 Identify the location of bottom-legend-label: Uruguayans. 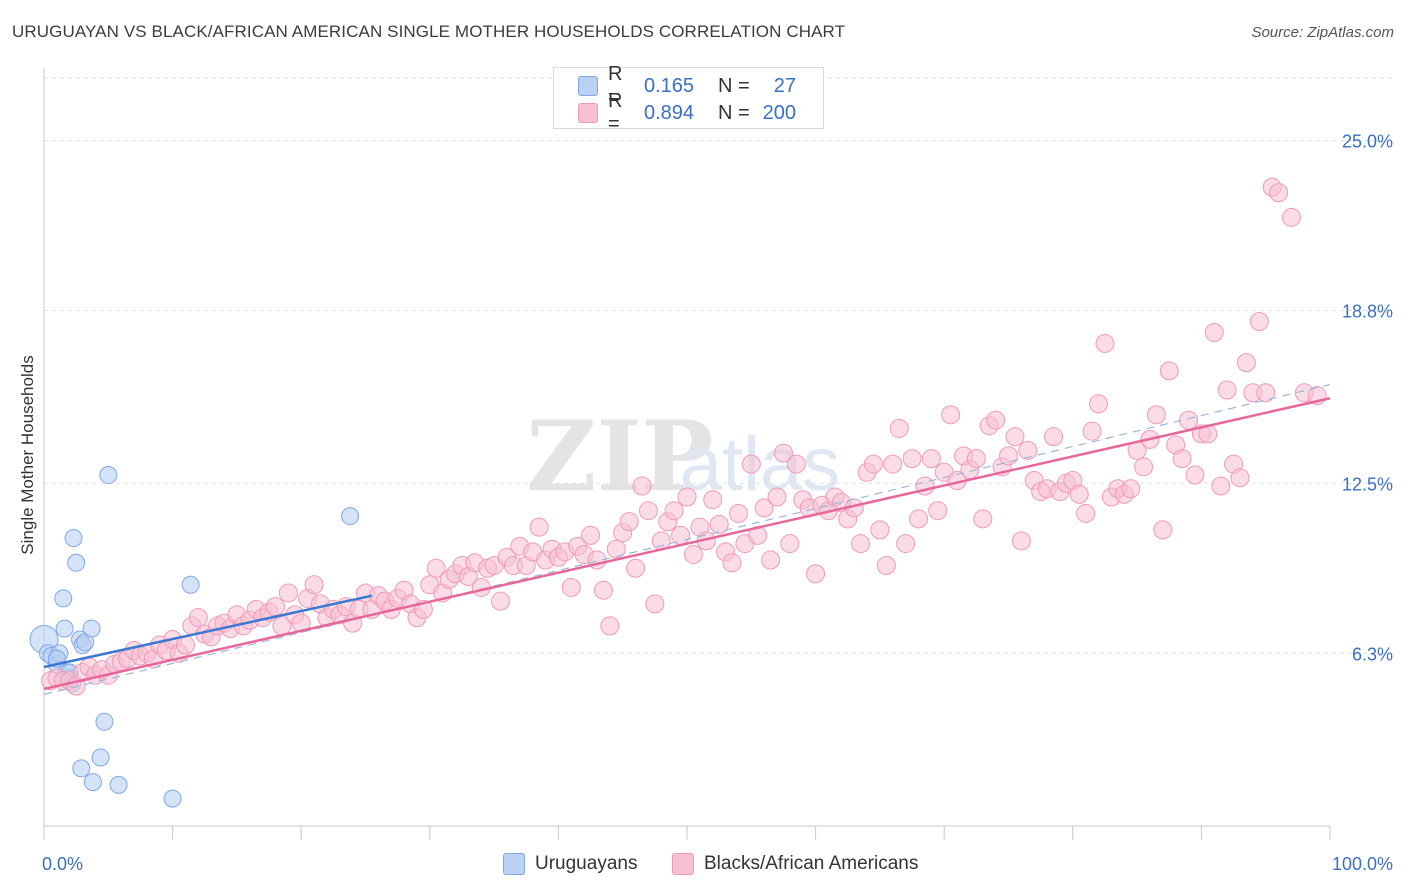
(586, 863).